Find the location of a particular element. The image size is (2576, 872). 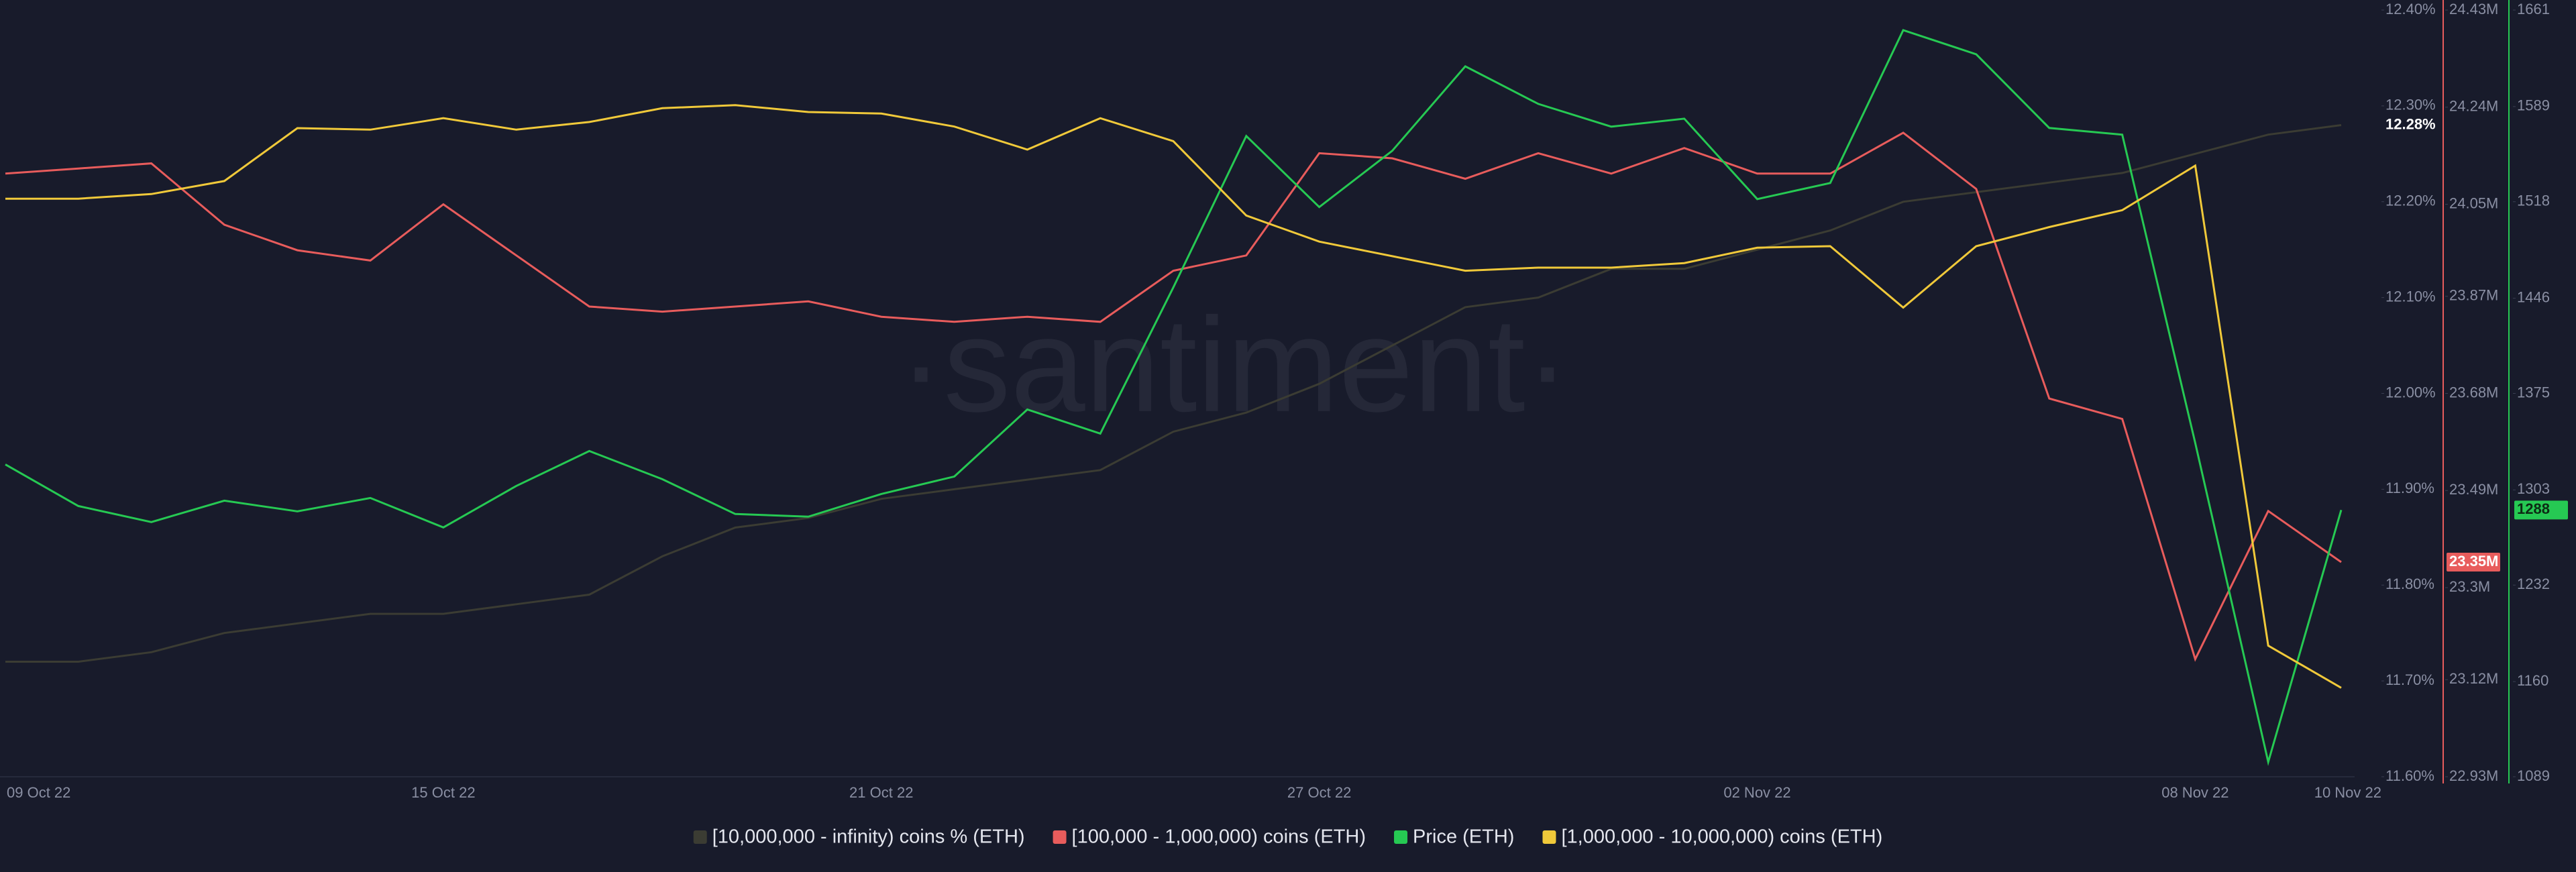

y-tick-label: 11.70% is located at coordinates (2409, 679).